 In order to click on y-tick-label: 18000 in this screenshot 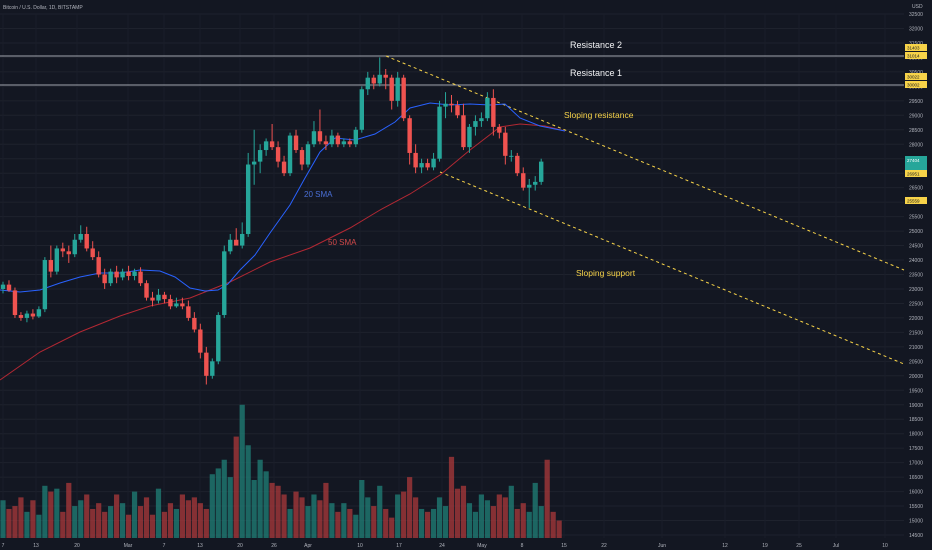, I will do `click(916, 435)`.